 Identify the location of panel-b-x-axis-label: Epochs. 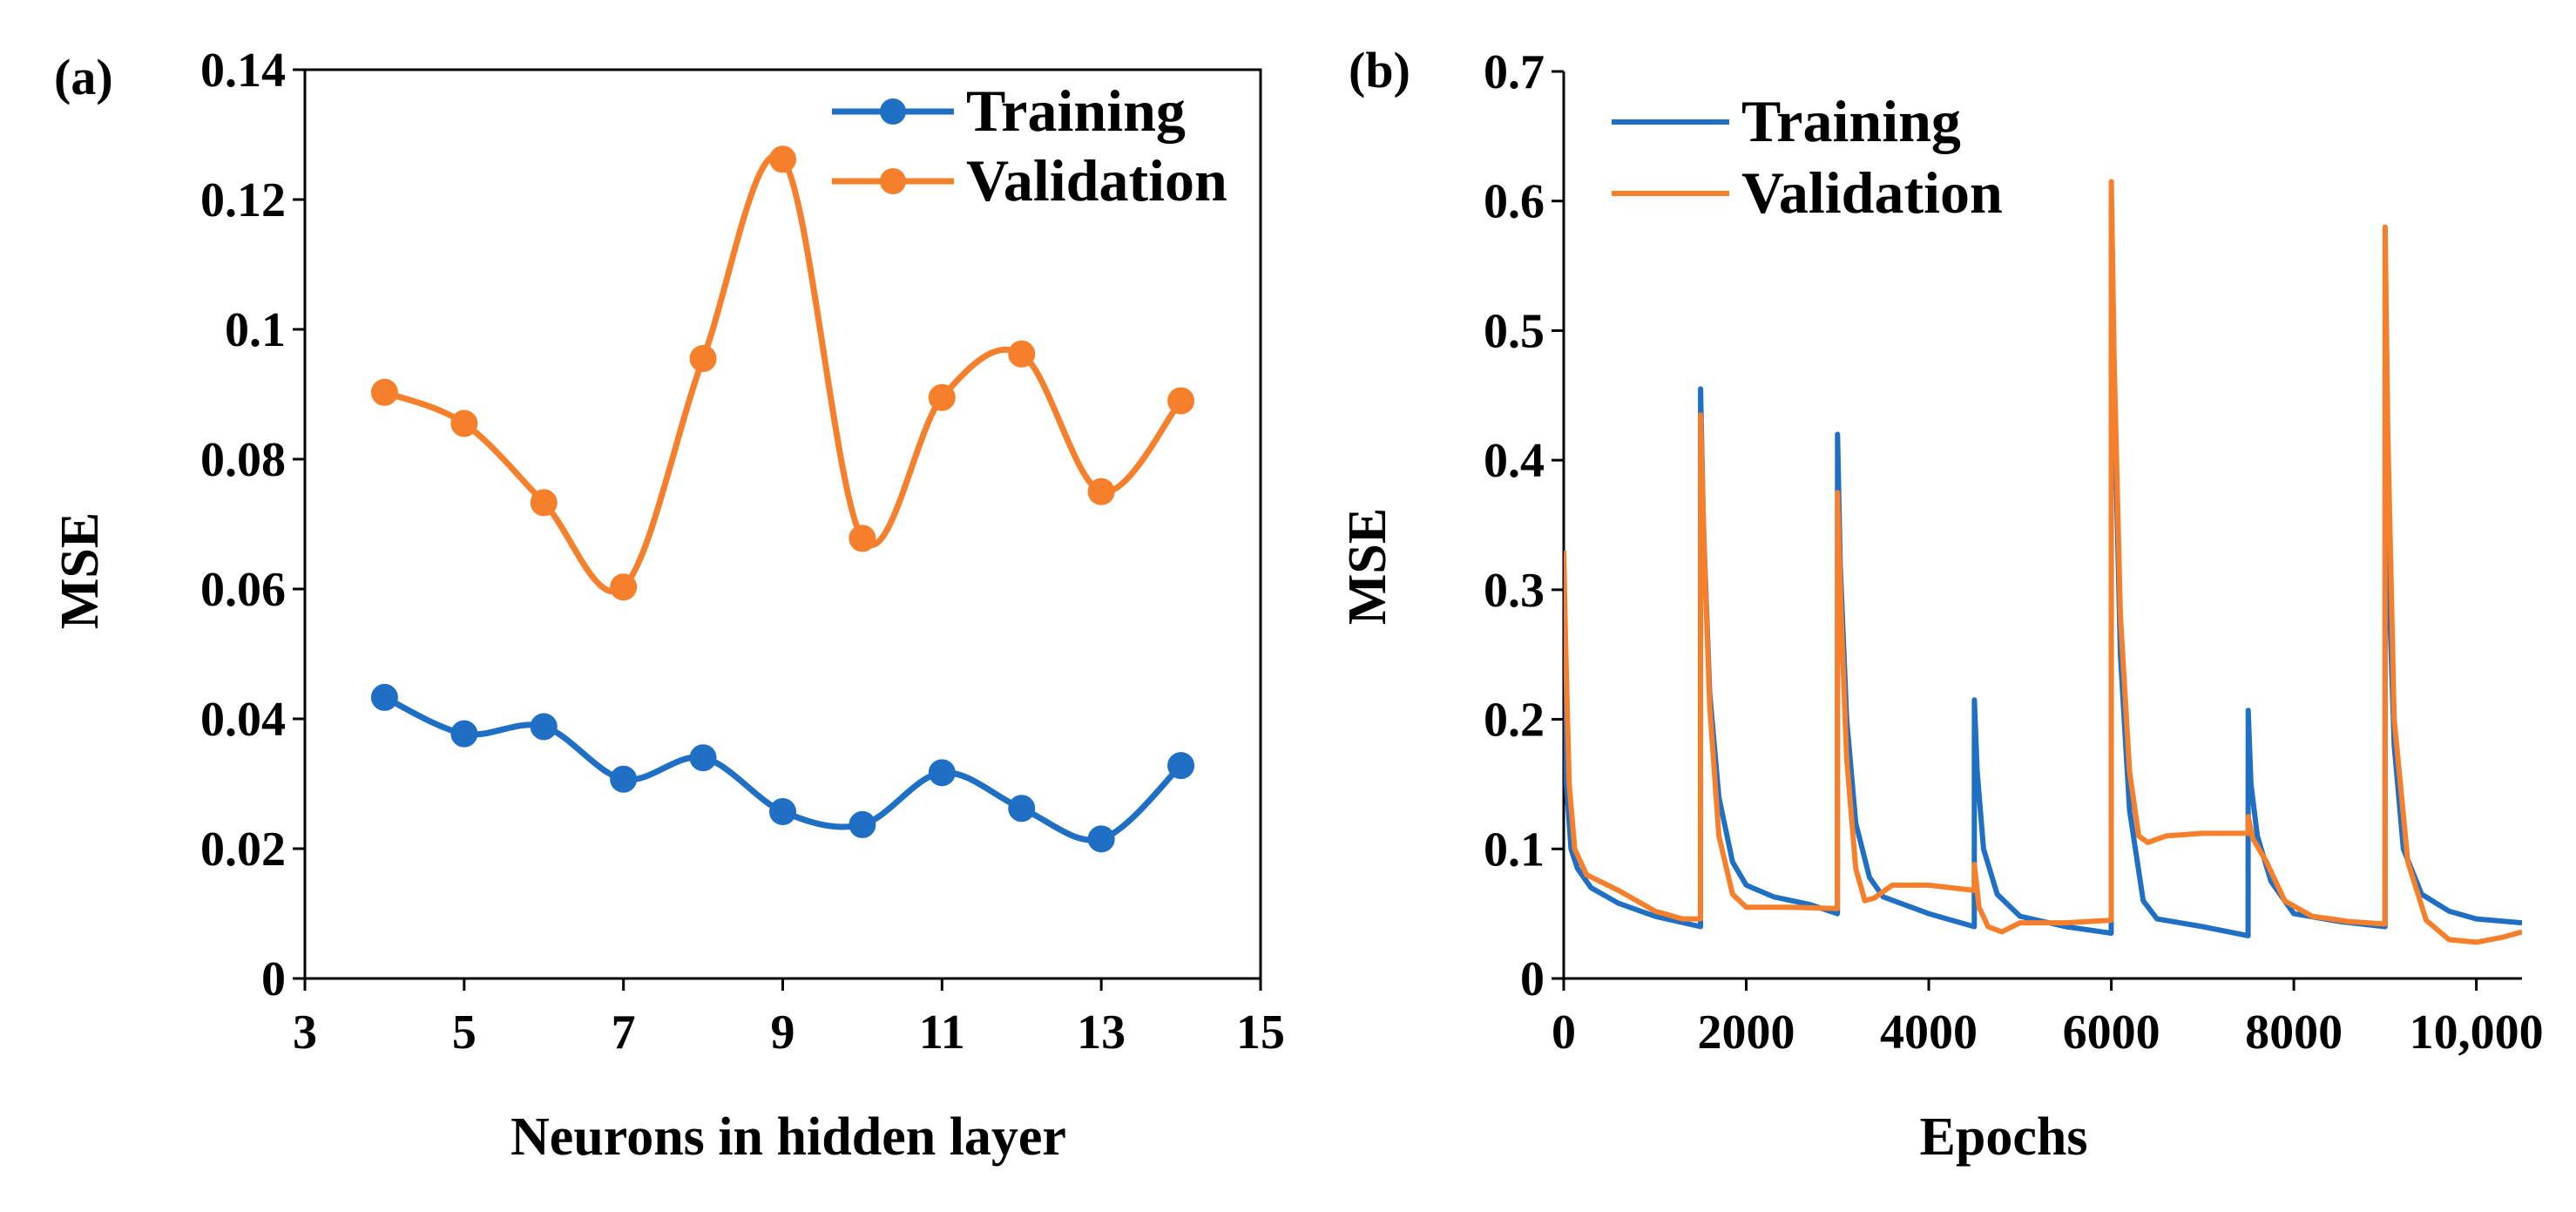
(2004, 1137).